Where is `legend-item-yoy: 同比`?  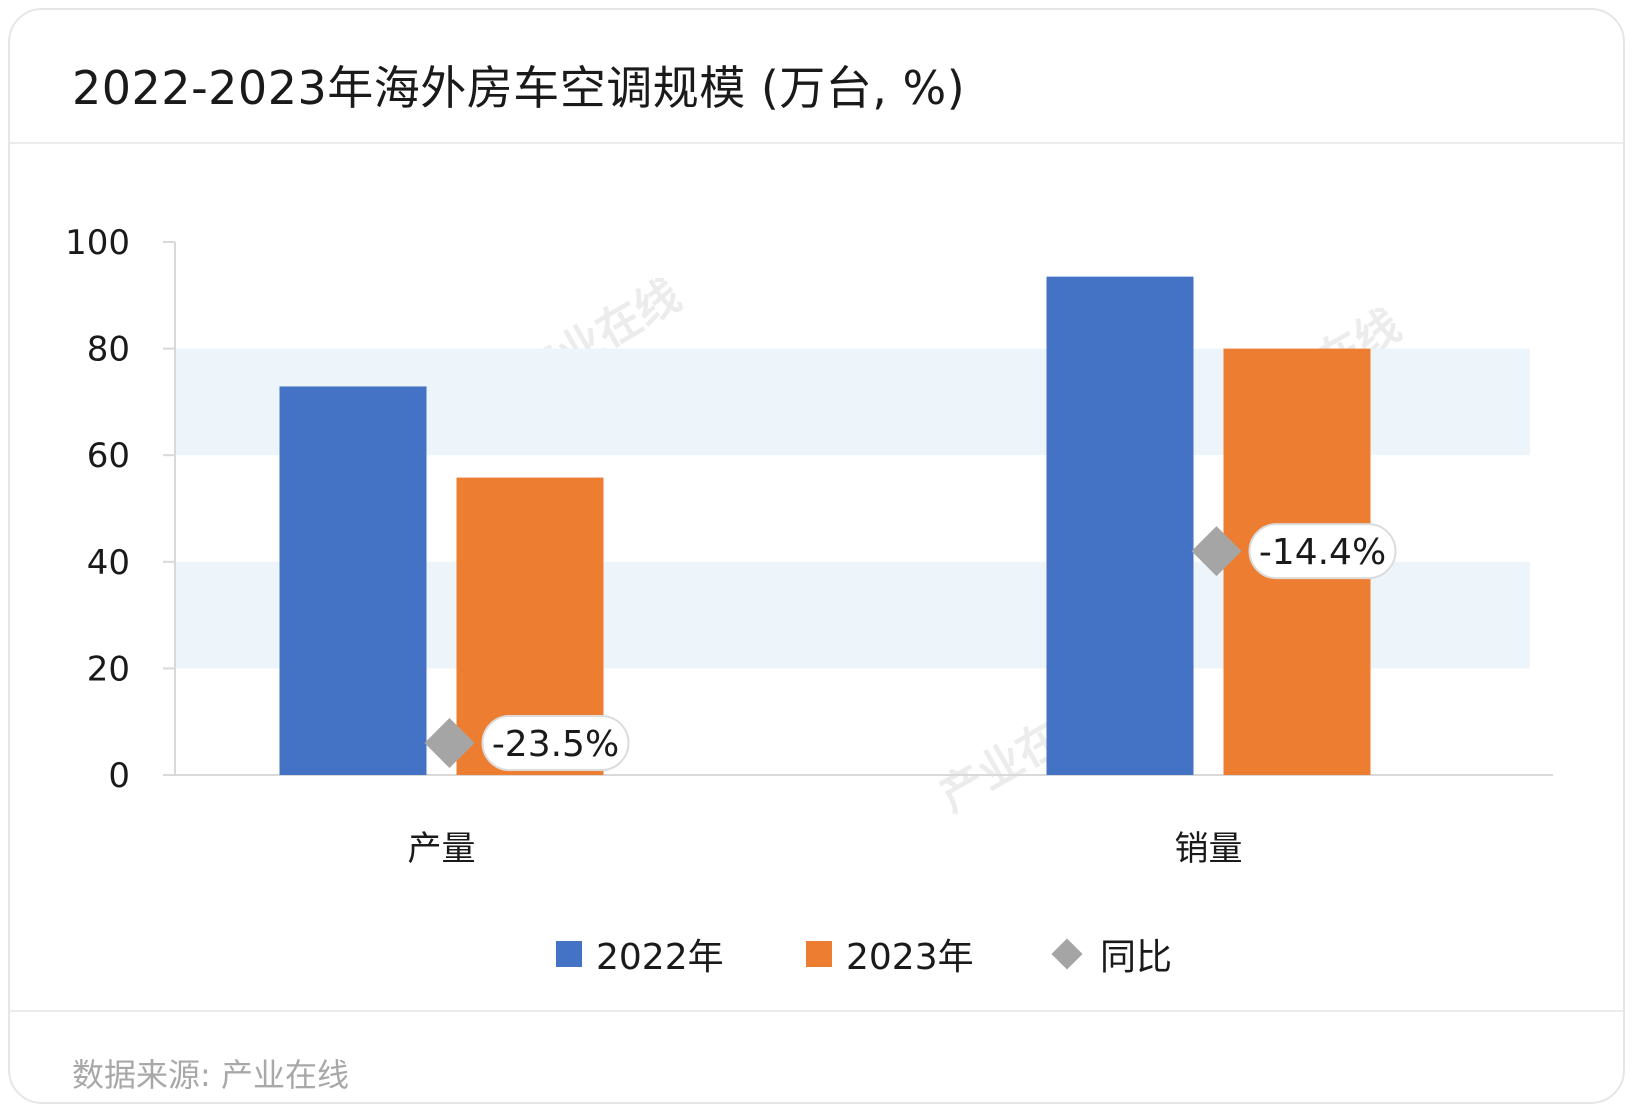
legend-item-yoy: 同比 is located at coordinates (1112, 954).